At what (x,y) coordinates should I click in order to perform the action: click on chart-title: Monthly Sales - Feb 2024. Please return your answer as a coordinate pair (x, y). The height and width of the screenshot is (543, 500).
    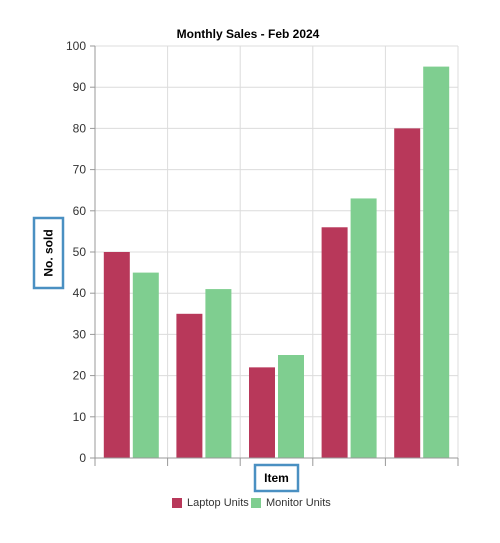
    Looking at the image, I should click on (248, 34).